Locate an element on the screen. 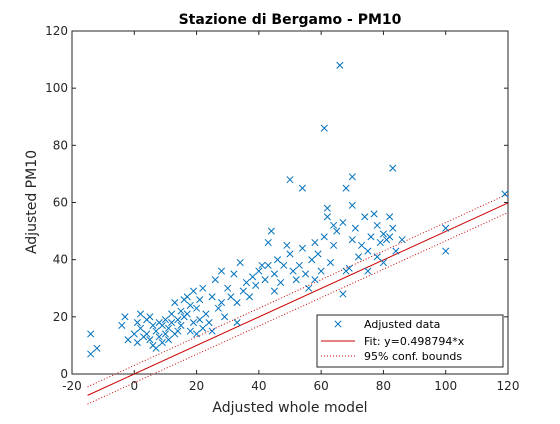 The width and height of the screenshot is (560, 424). y-tick-label: 100 is located at coordinates (56, 88).